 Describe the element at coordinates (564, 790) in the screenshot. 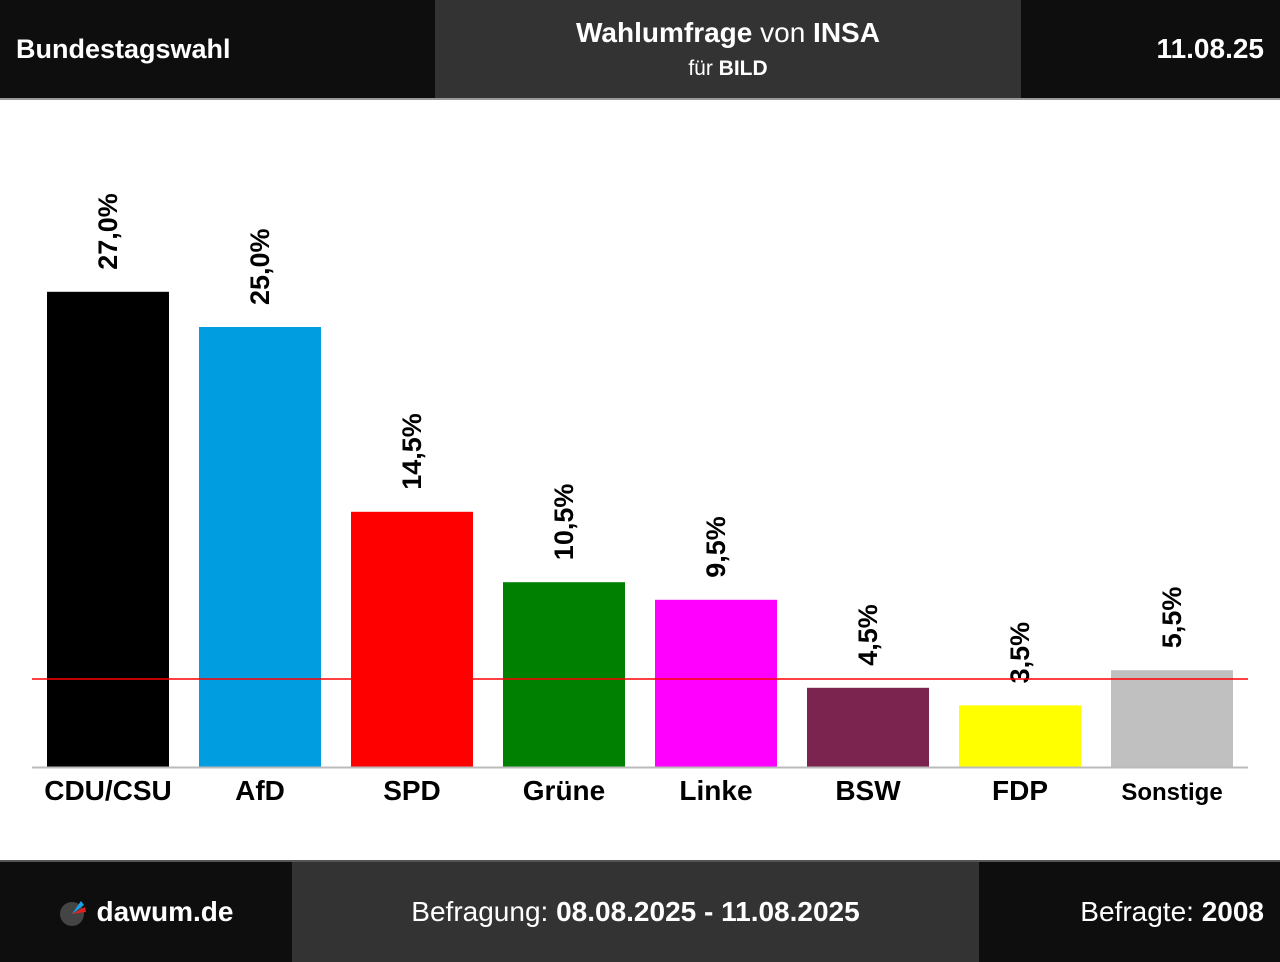

I see `category-label-3: Grüne` at that location.